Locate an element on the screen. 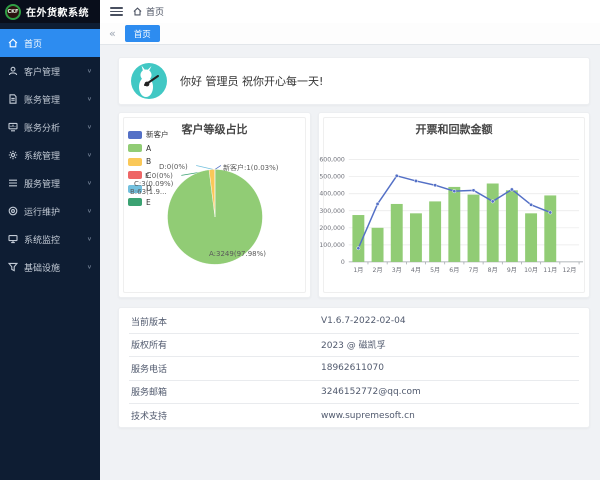 The height and width of the screenshot is (480, 600). table-row: 服务邮箱 3246152772@qq.com is located at coordinates (354, 392).